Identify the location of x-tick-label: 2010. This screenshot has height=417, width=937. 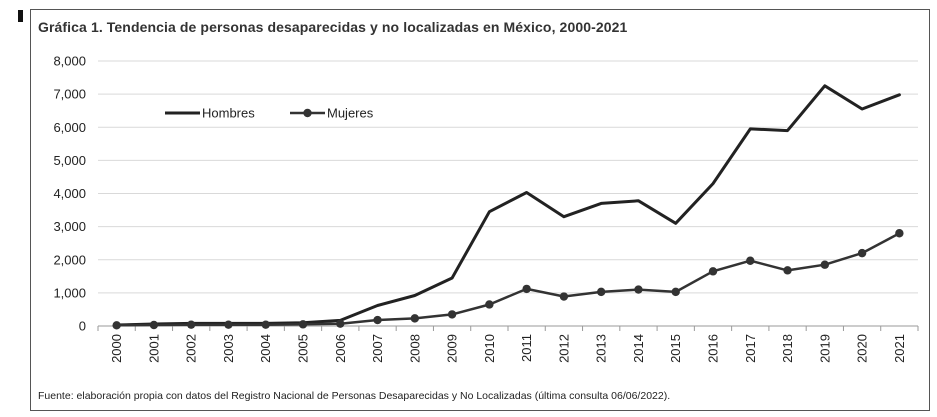
(489, 348).